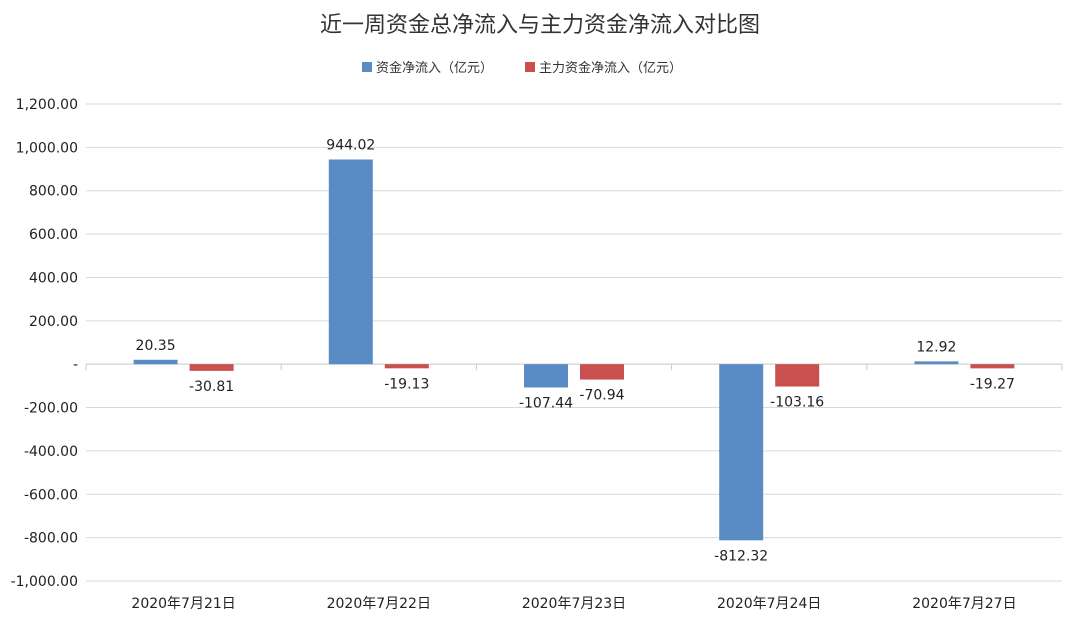 Image resolution: width=1080 pixels, height=622 pixels. I want to click on data-label-series2: -30.81, so click(211, 387).